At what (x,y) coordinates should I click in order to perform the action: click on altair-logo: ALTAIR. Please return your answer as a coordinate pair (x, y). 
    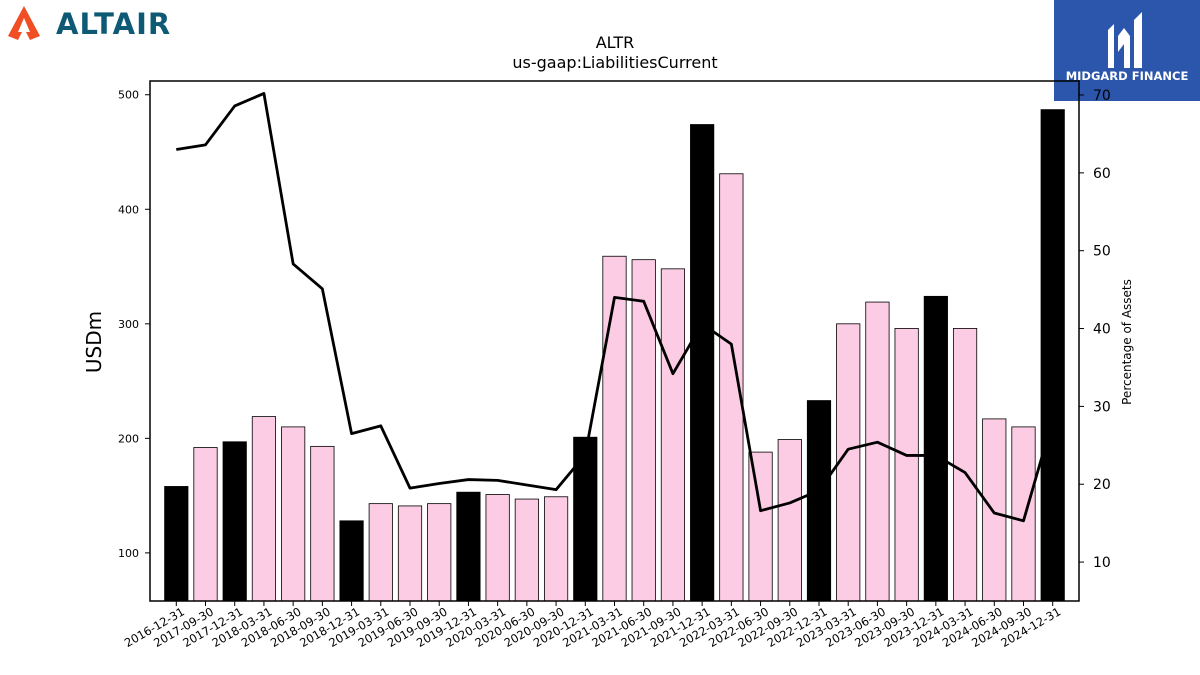
    Looking at the image, I should click on (89, 23).